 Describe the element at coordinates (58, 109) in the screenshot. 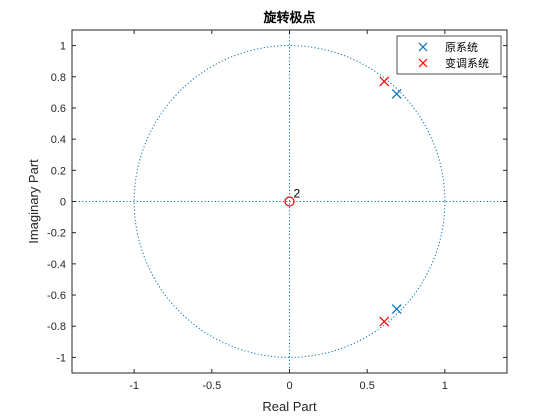

I see `y-tick-label: 0.6` at that location.